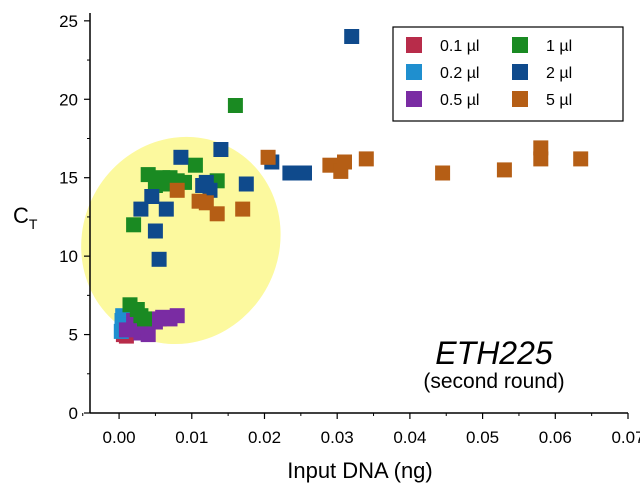  What do you see at coordinates (360, 470) in the screenshot?
I see `x-axis-title: Input DNA (ng)` at bounding box center [360, 470].